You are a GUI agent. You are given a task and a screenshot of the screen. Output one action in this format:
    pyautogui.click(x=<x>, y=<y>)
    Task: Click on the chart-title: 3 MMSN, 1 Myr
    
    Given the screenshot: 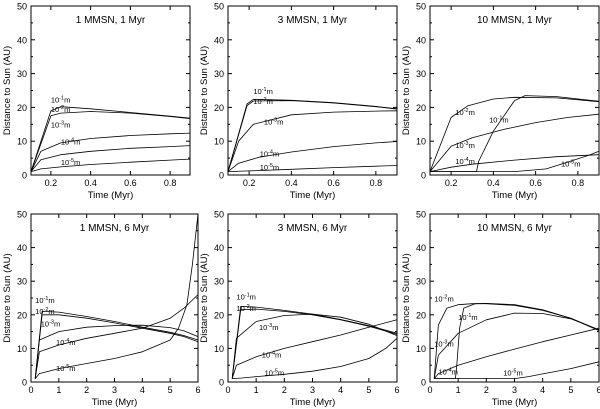 What is the action you would take?
    pyautogui.click(x=313, y=20)
    